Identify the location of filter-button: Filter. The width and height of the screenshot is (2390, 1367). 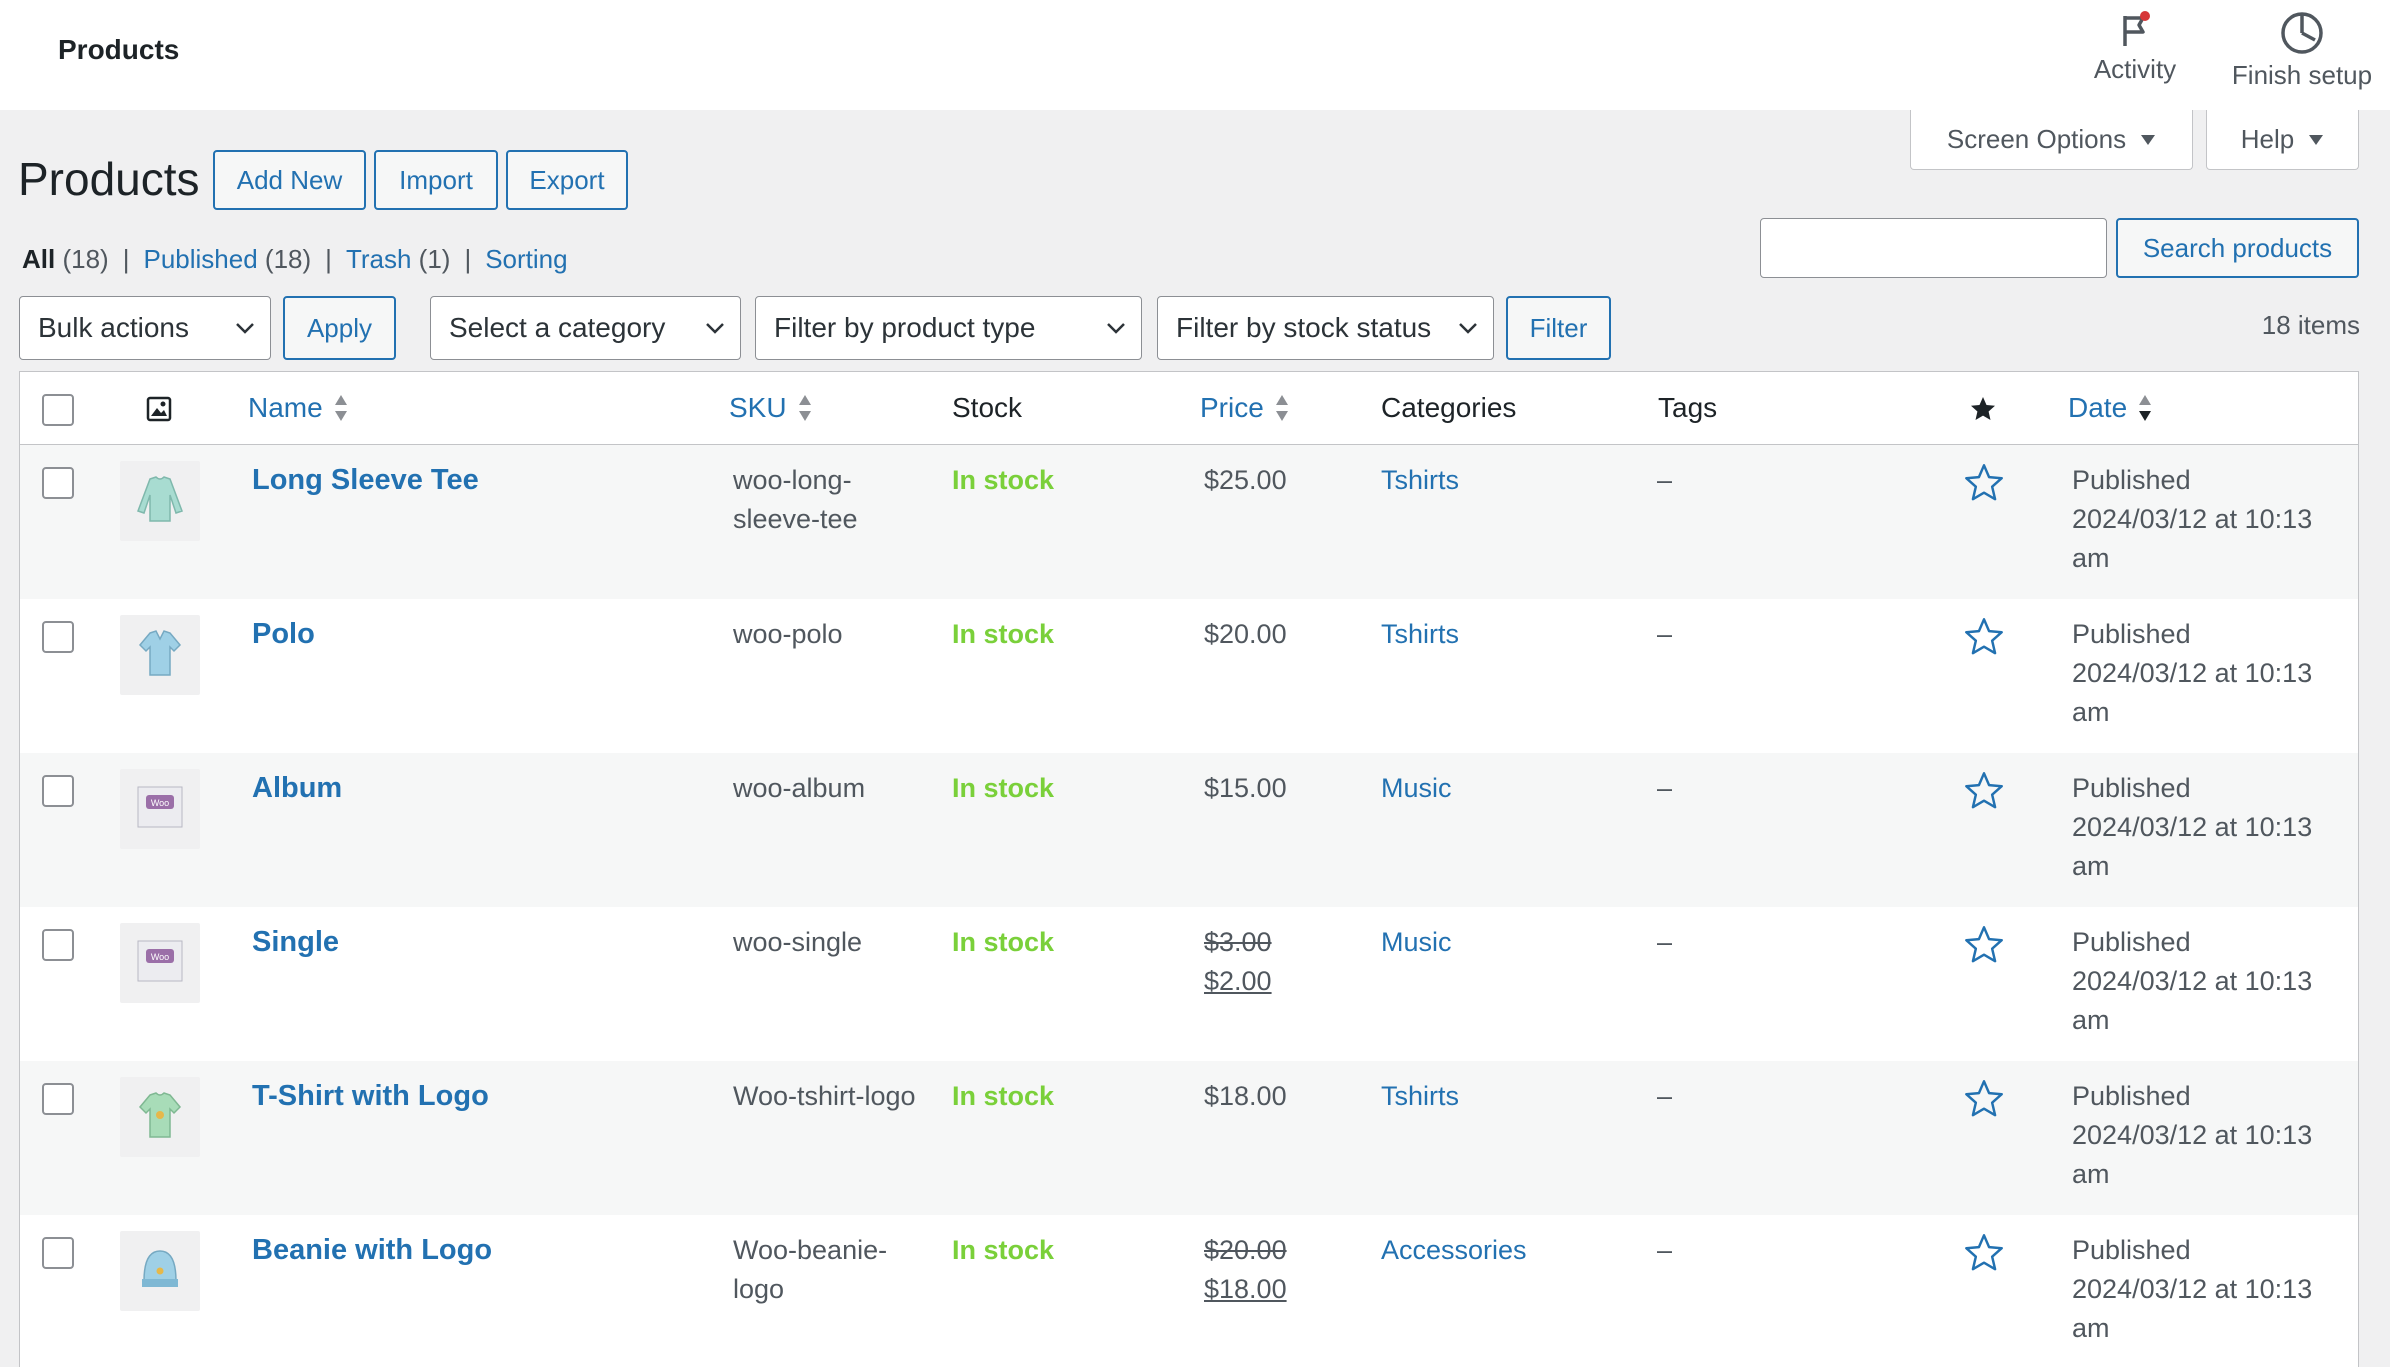
(1558, 328).